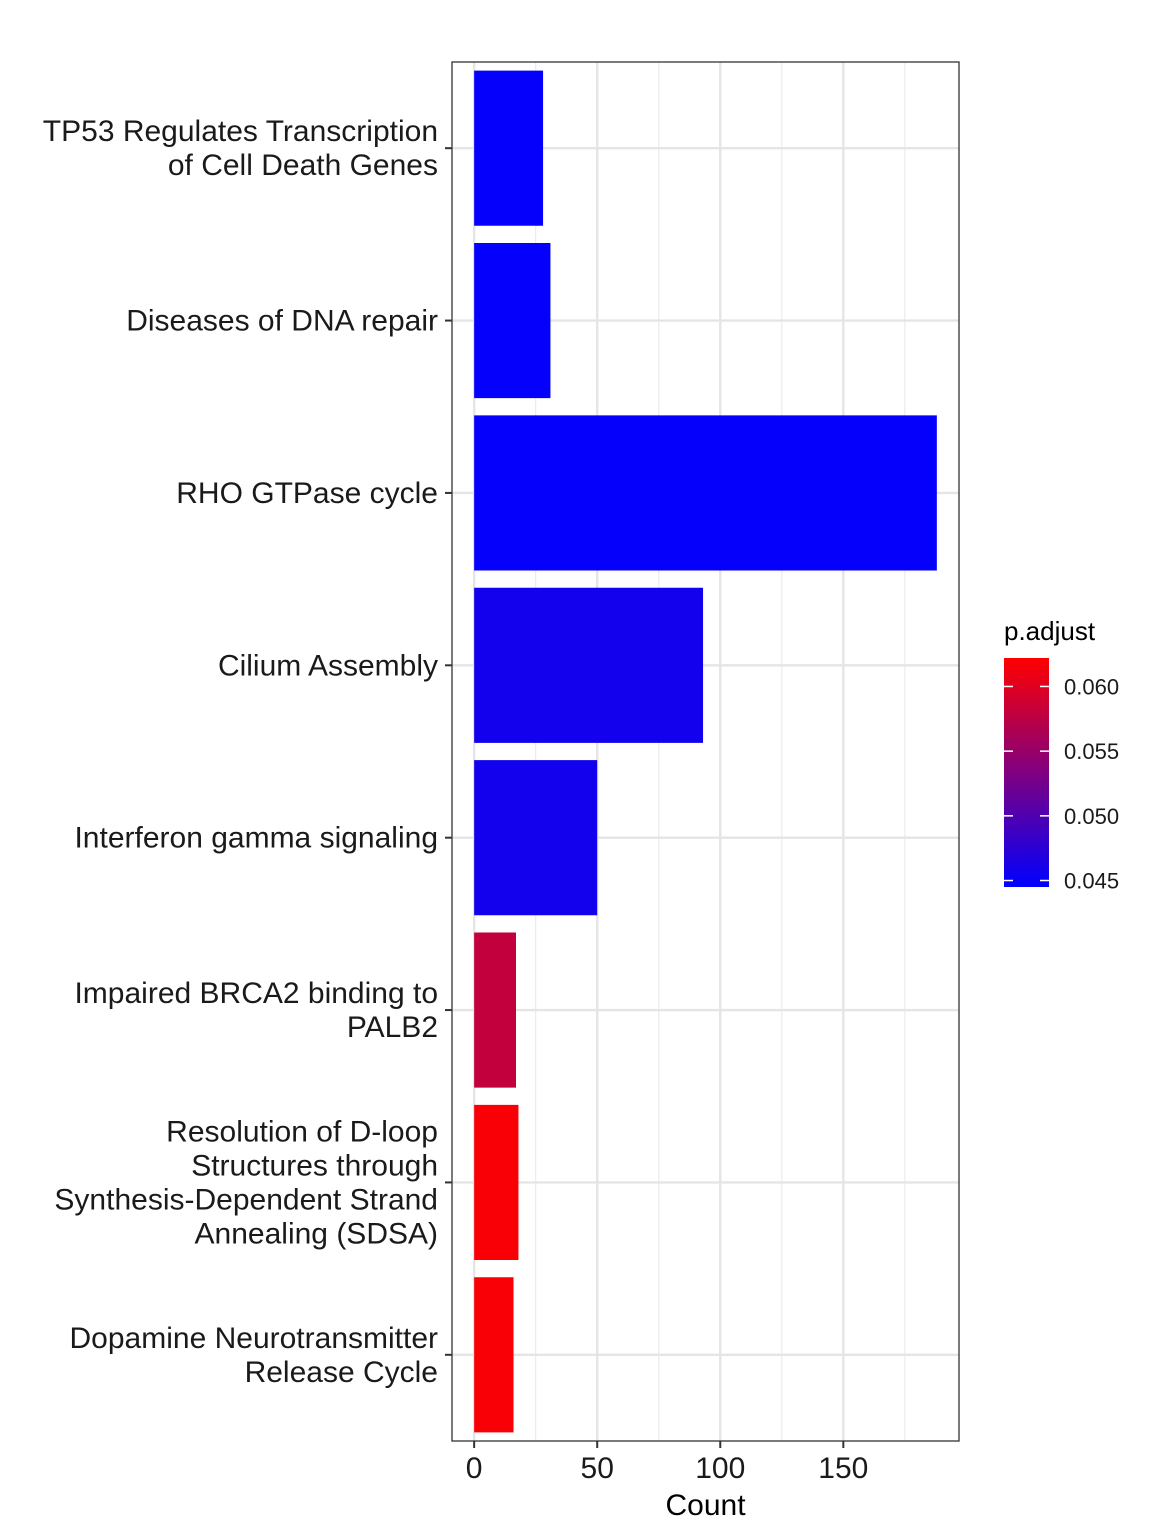  What do you see at coordinates (246, 1199) in the screenshot?
I see `y-tick-label-line: Synthesis-Dependent Strand` at bounding box center [246, 1199].